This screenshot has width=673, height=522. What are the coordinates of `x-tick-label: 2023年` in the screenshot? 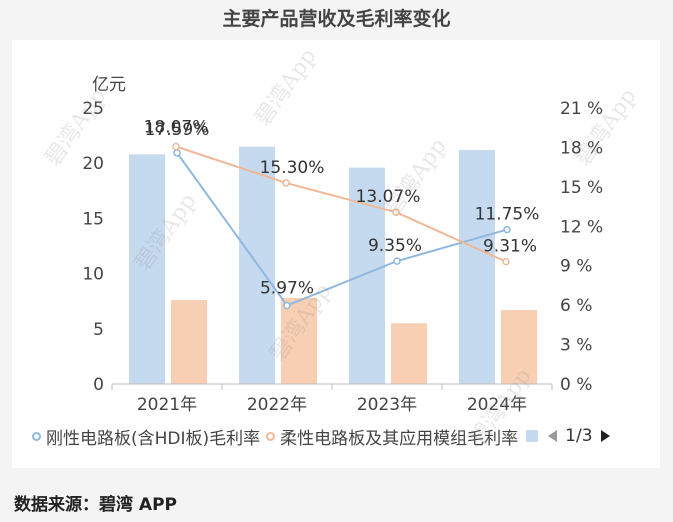 It's located at (387, 405).